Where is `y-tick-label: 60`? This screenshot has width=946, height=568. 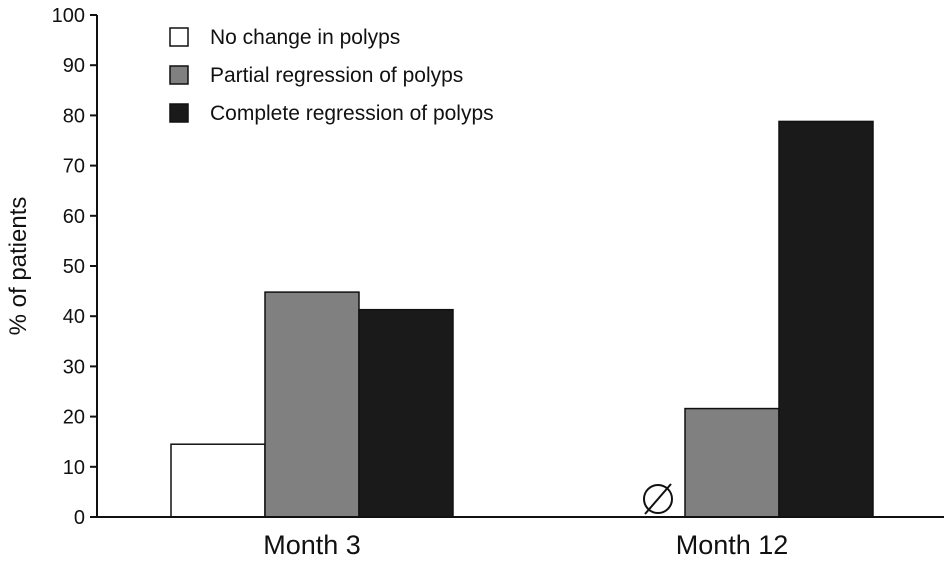 y-tick-label: 60 is located at coordinates (74, 217).